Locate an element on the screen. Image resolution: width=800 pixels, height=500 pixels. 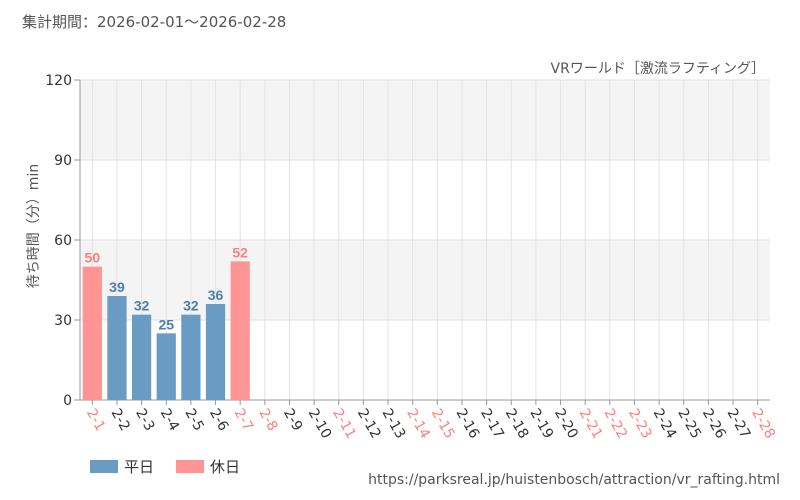
x-tick-label: 2-22 is located at coordinates (615, 424).